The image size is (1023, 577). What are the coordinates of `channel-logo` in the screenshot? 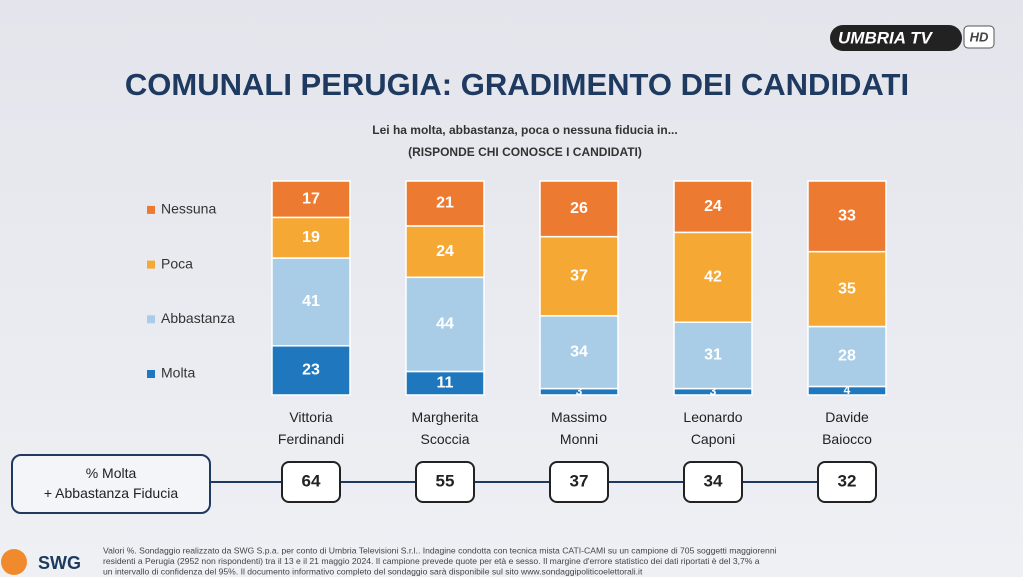 It's located at (896, 38).